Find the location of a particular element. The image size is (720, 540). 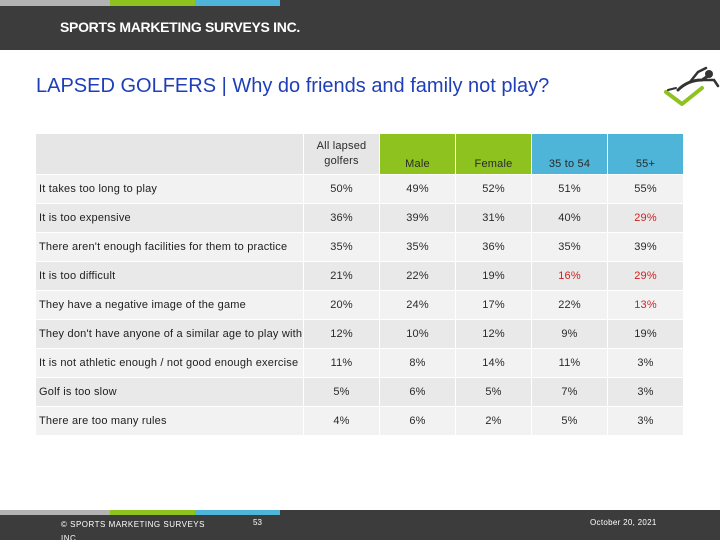

table-cell: 17% is located at coordinates (493, 305).